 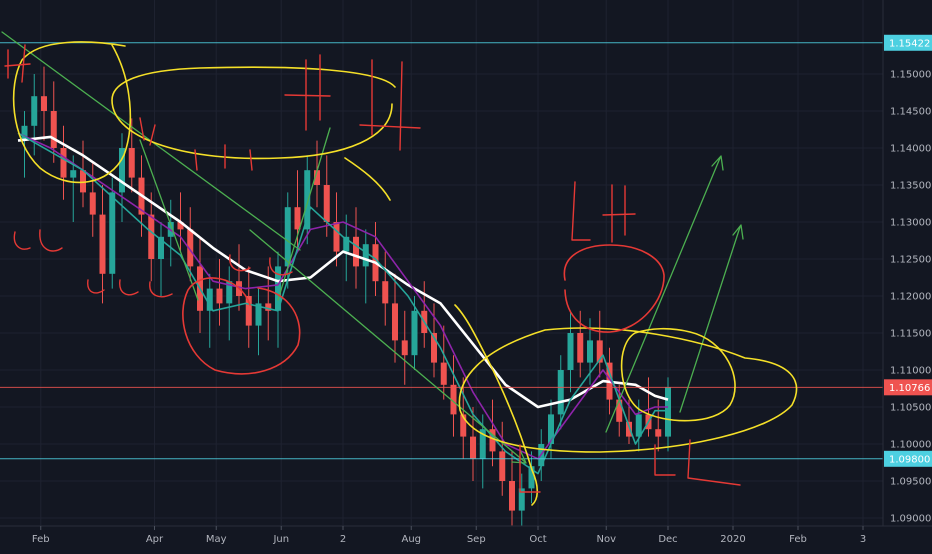 I want to click on price-scale-background, so click(x=907, y=263).